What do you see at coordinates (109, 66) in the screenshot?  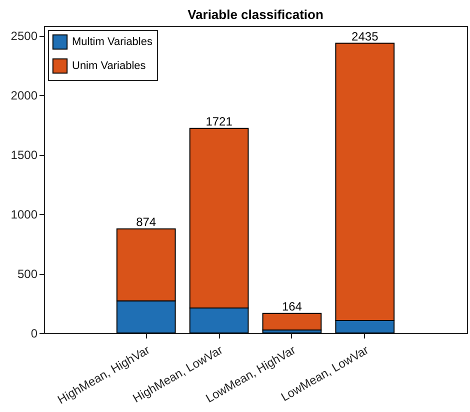 I see `legend-label: Unim Variables` at bounding box center [109, 66].